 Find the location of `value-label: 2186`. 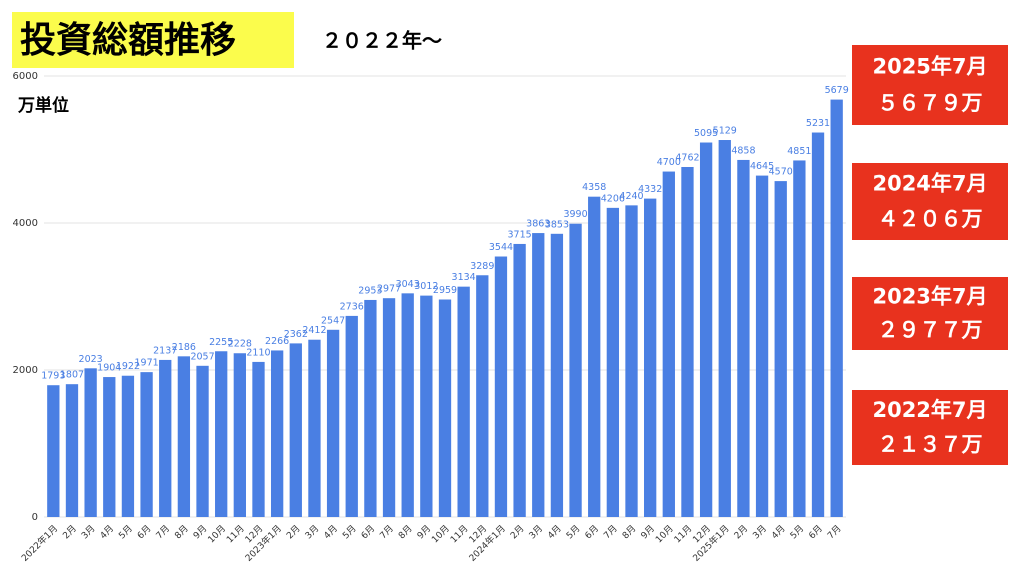

value-label: 2186 is located at coordinates (184, 347).